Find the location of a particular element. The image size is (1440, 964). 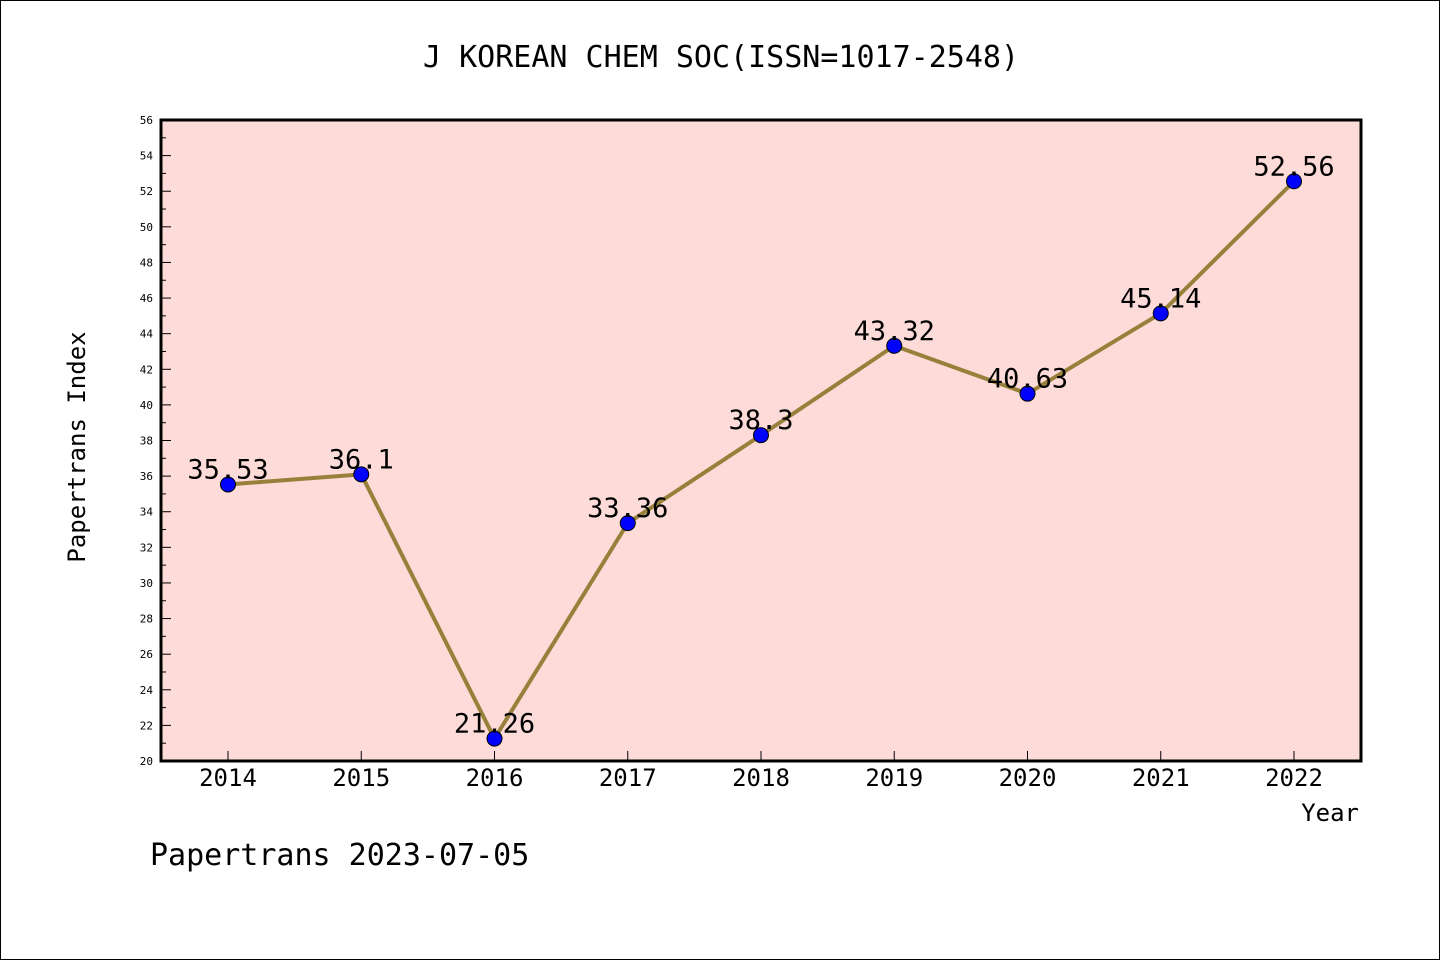

data-label: 43.32 is located at coordinates (894, 331).